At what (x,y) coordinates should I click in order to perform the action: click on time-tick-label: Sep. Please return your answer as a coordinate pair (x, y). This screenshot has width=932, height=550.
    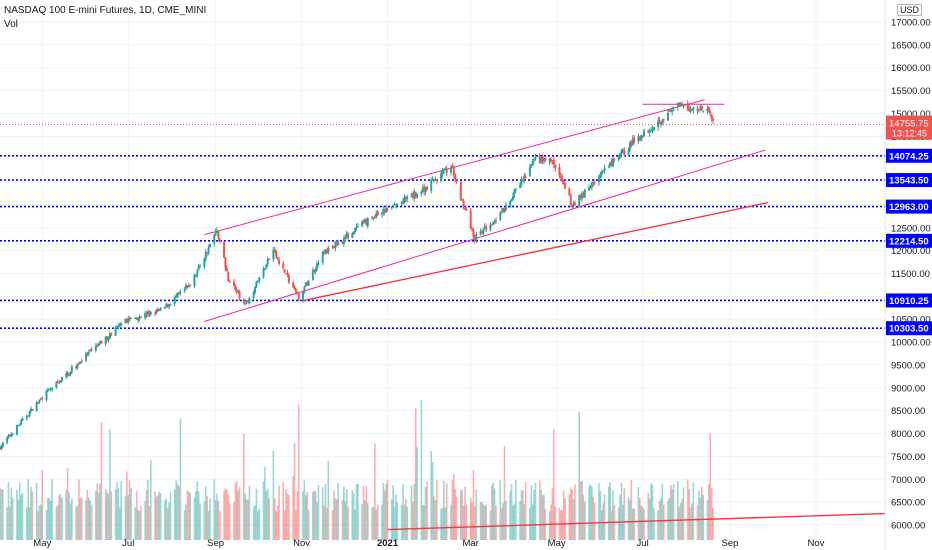
    Looking at the image, I should click on (730, 543).